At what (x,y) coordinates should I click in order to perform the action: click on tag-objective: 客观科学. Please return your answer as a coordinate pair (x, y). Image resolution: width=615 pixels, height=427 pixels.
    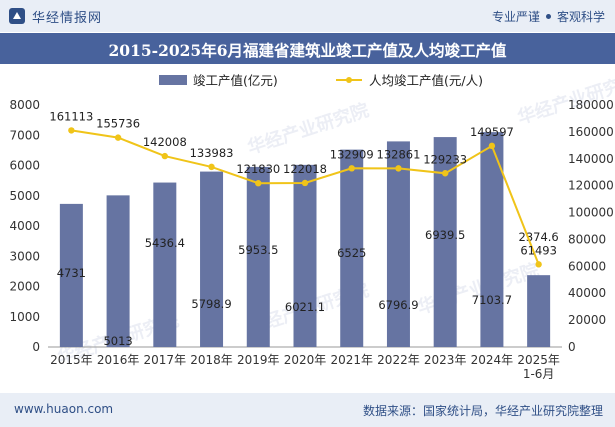
    Looking at the image, I should click on (580, 17).